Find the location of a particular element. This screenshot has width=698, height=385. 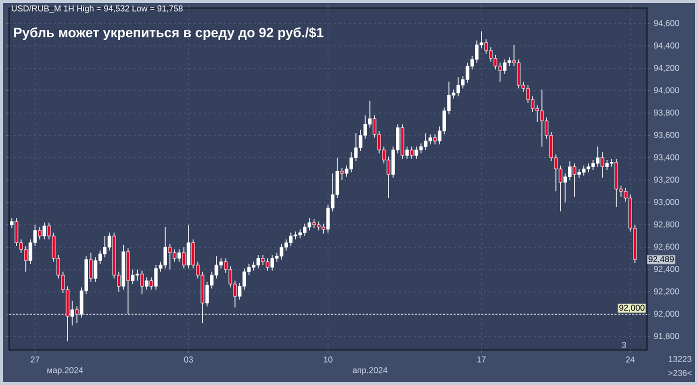

text: 13223 is located at coordinates (680, 359).